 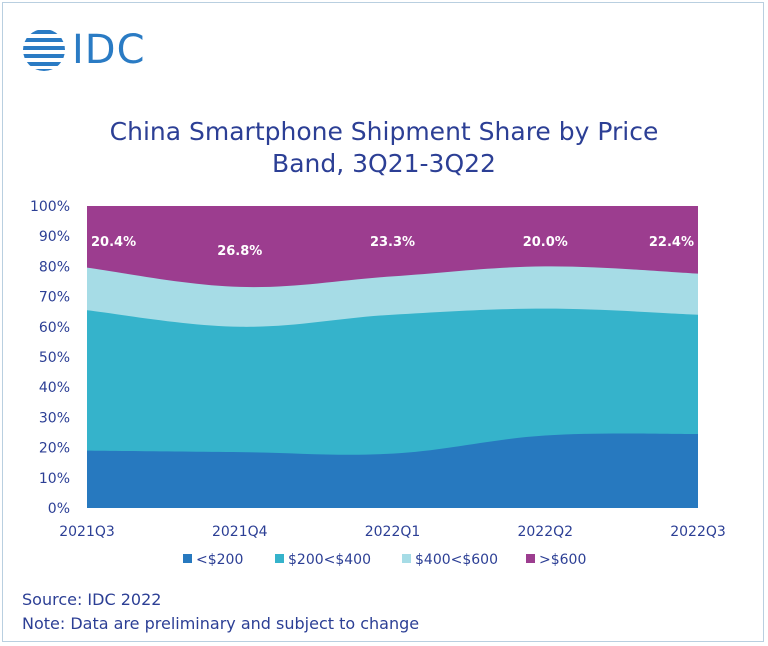 What do you see at coordinates (456, 560) in the screenshot?
I see `legend-label: $400<$600` at bounding box center [456, 560].